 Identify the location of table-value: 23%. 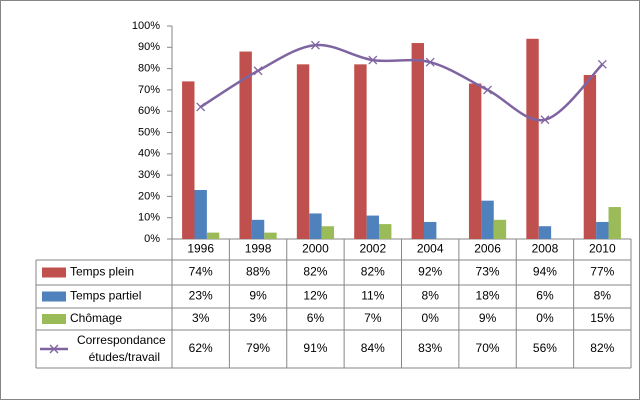
(201, 296).